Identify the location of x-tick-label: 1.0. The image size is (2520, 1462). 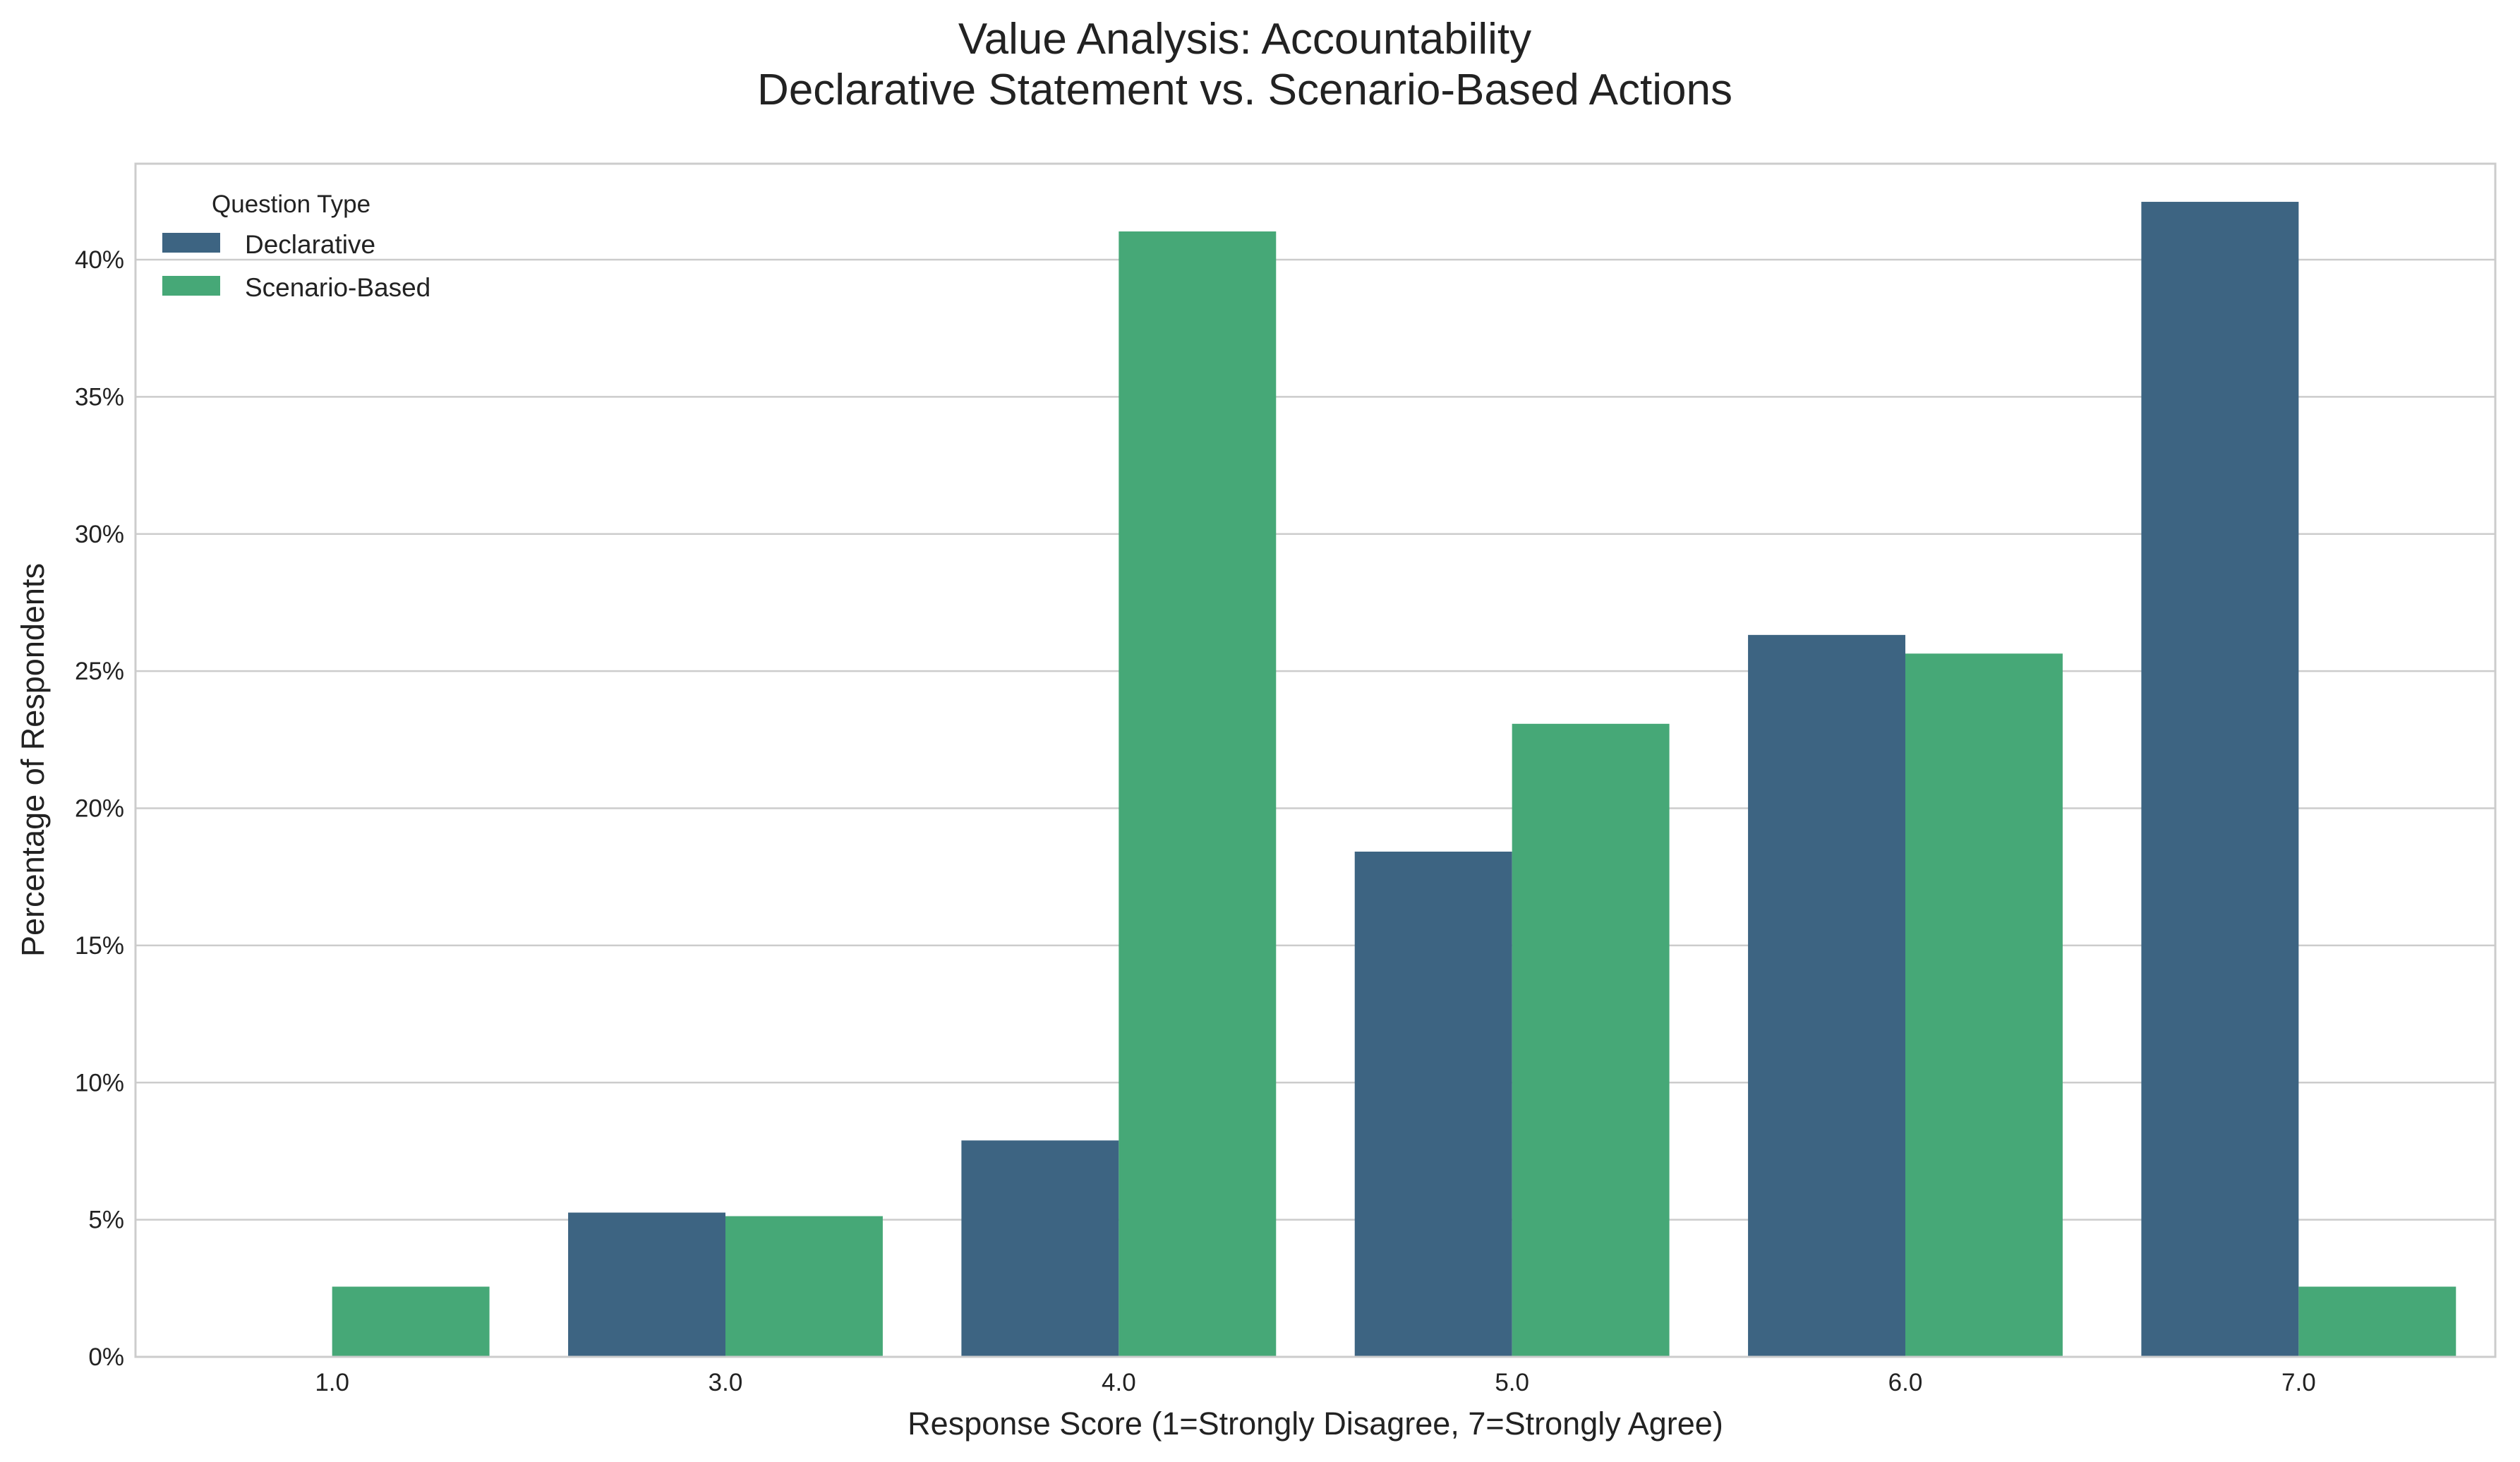
(332, 1382).